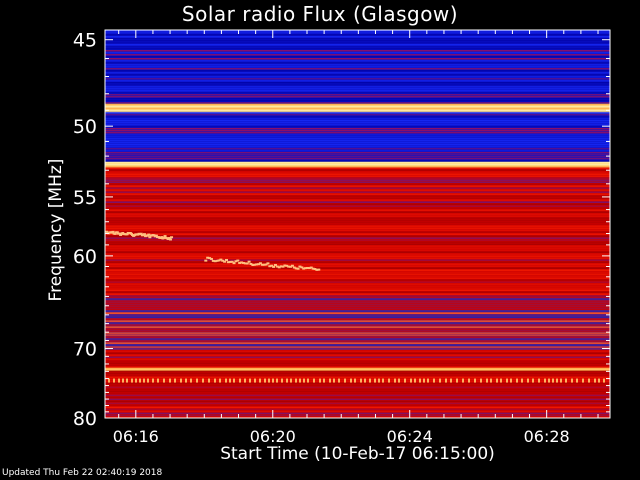 This screenshot has width=640, height=480. Describe the element at coordinates (85, 41) in the screenshot. I see `y-tick-label: 45` at that location.